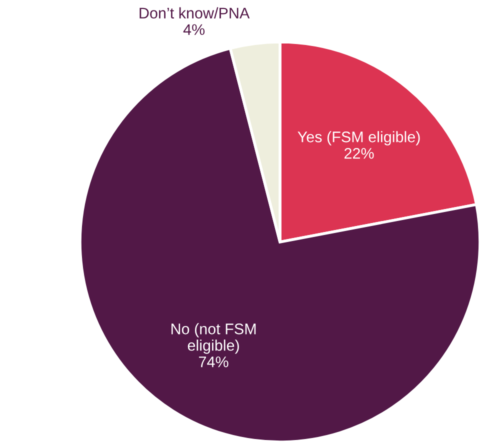 This screenshot has height=447, width=494. I want to click on data-label: 4%, so click(194, 29).